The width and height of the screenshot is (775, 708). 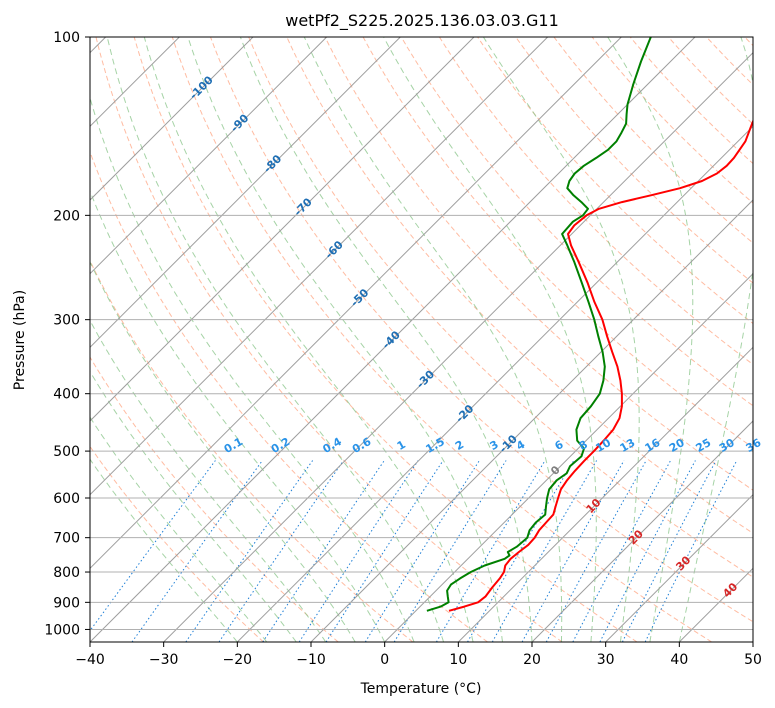 I want to click on x-tick-label: 10, so click(x=458, y=660).